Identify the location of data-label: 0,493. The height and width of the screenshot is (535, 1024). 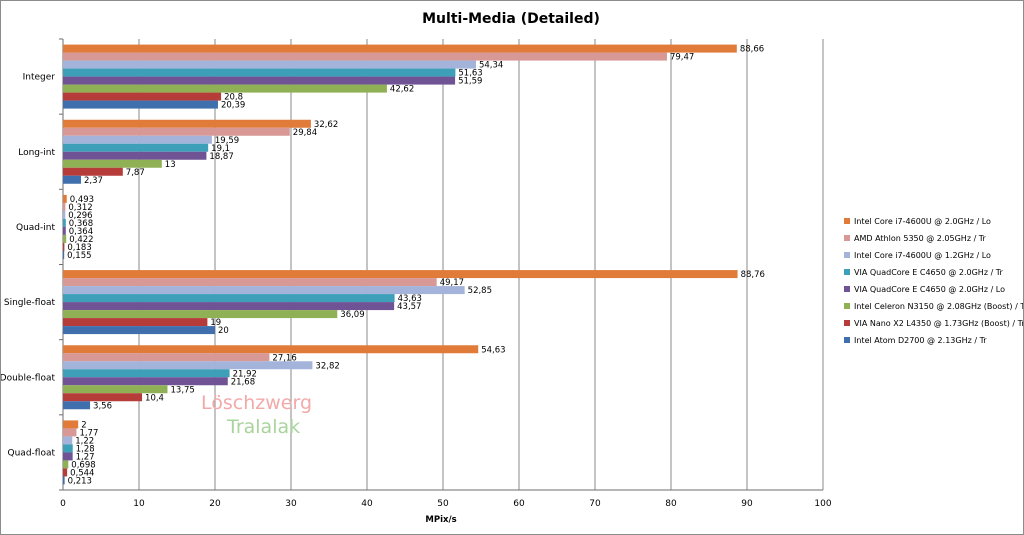
(82, 200).